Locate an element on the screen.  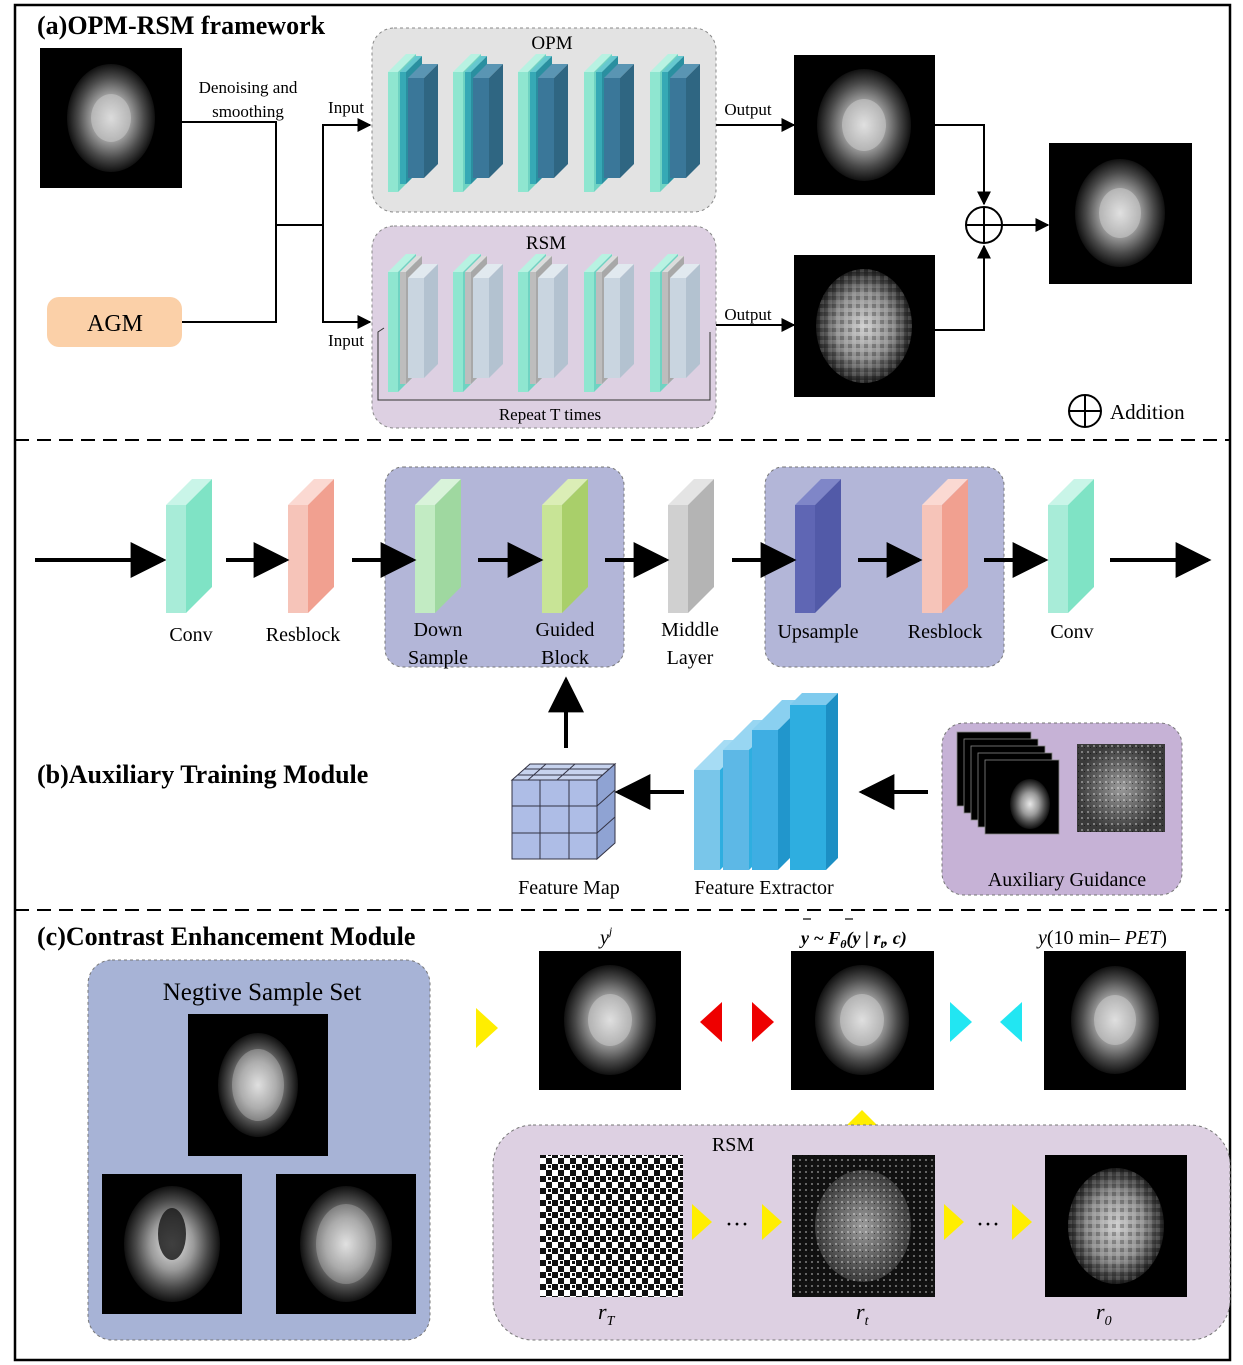
dots-2: ··· is located at coordinates (988, 1225).